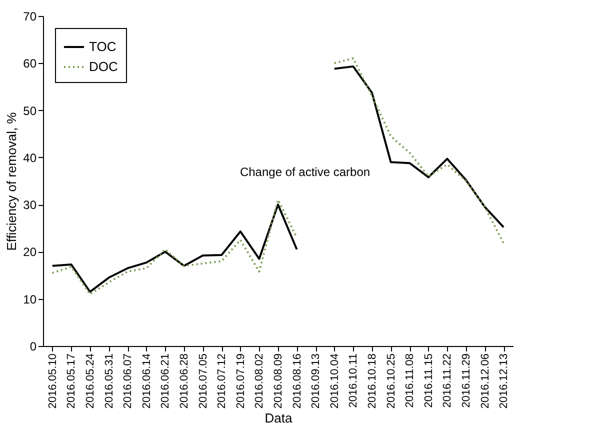  What do you see at coordinates (30, 17) in the screenshot?
I see `y-tick-label: 70` at bounding box center [30, 17].